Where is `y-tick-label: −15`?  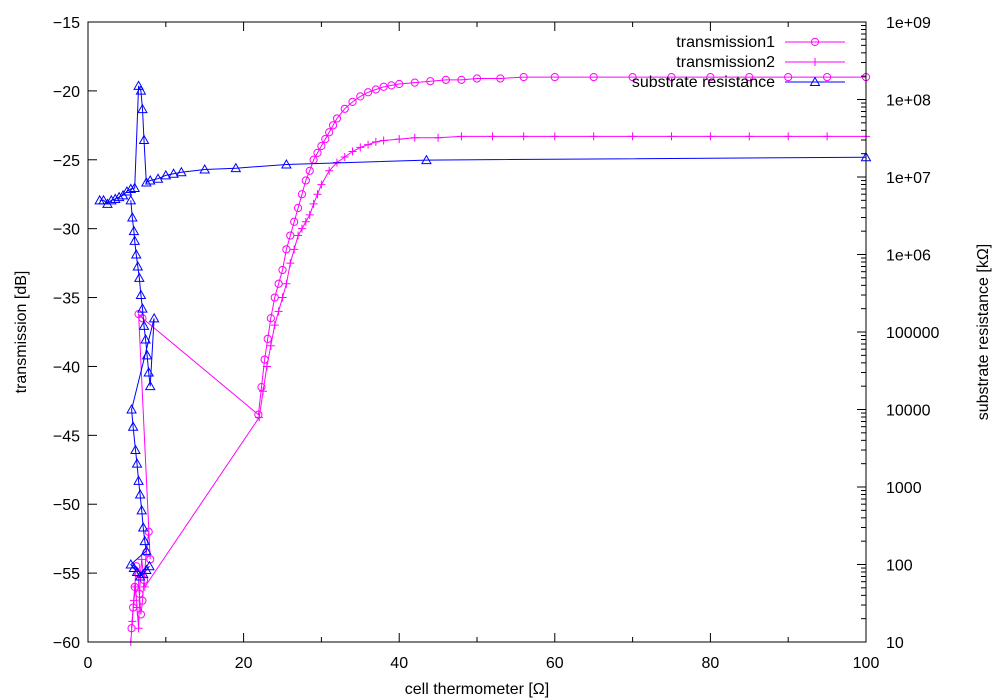
y-tick-label: −15 is located at coordinates (66, 23).